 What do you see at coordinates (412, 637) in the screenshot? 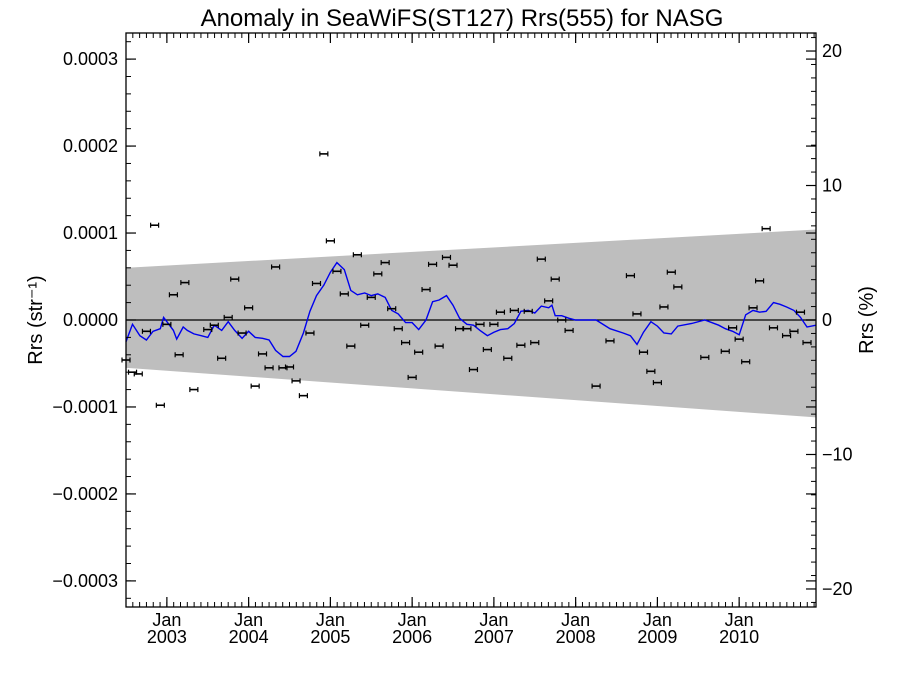
I see `x-tick-year-label: 2006` at bounding box center [412, 637].